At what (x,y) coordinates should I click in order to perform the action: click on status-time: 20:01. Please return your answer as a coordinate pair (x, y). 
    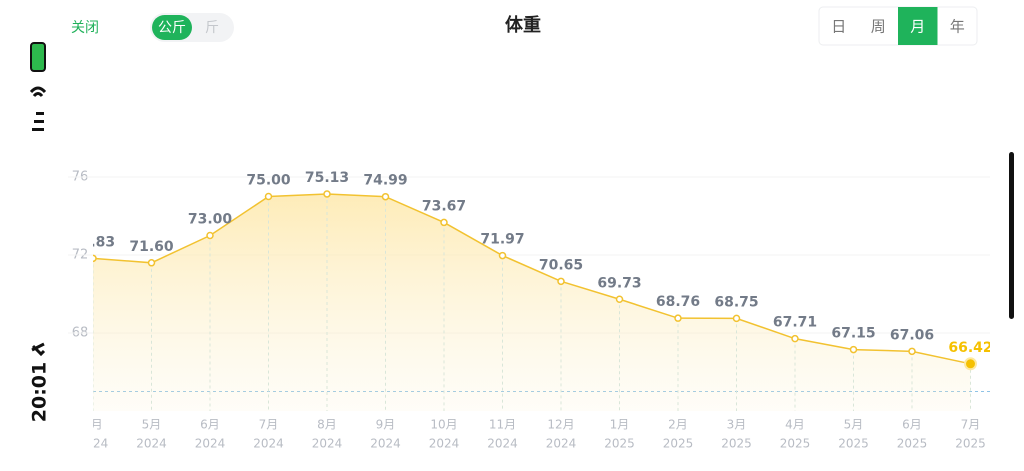
    Looking at the image, I should click on (40, 392).